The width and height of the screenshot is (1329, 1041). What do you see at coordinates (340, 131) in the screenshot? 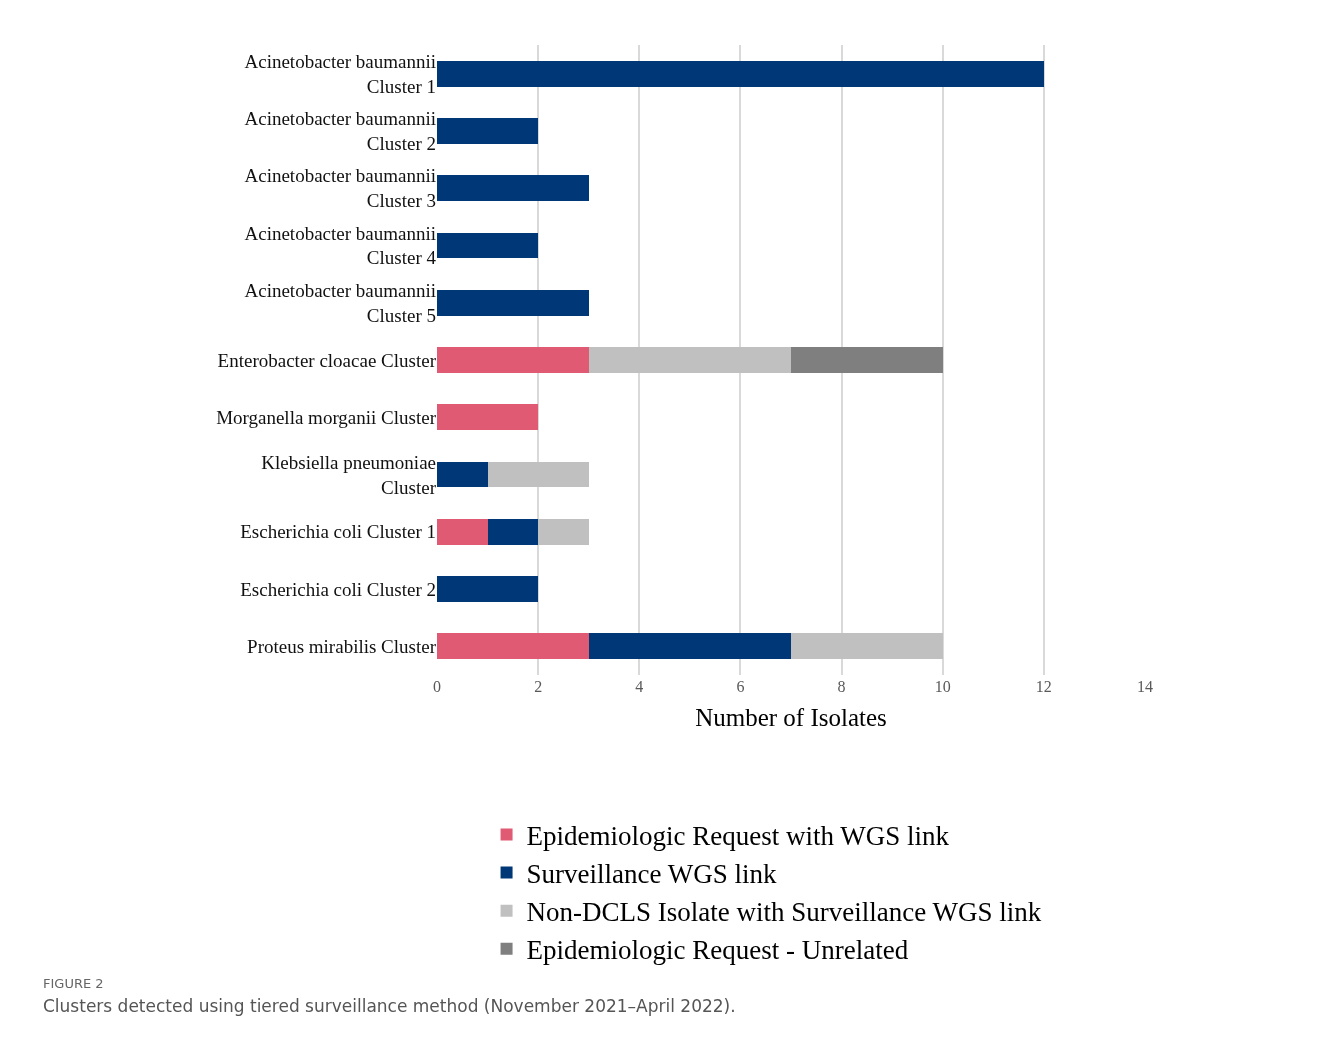
I see `y-tick-label: Acinetobacter baumannii Cluster 2` at bounding box center [340, 131].